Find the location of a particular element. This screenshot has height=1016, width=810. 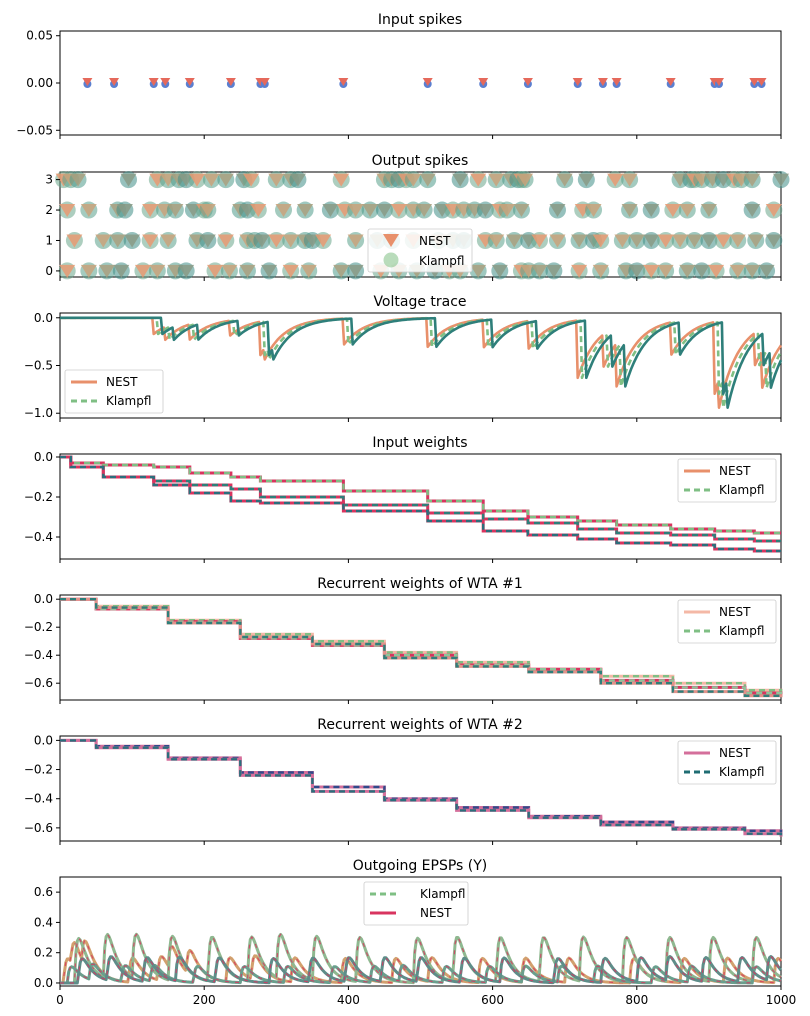

x-tick-label: 1000 is located at coordinates (781, 1000).